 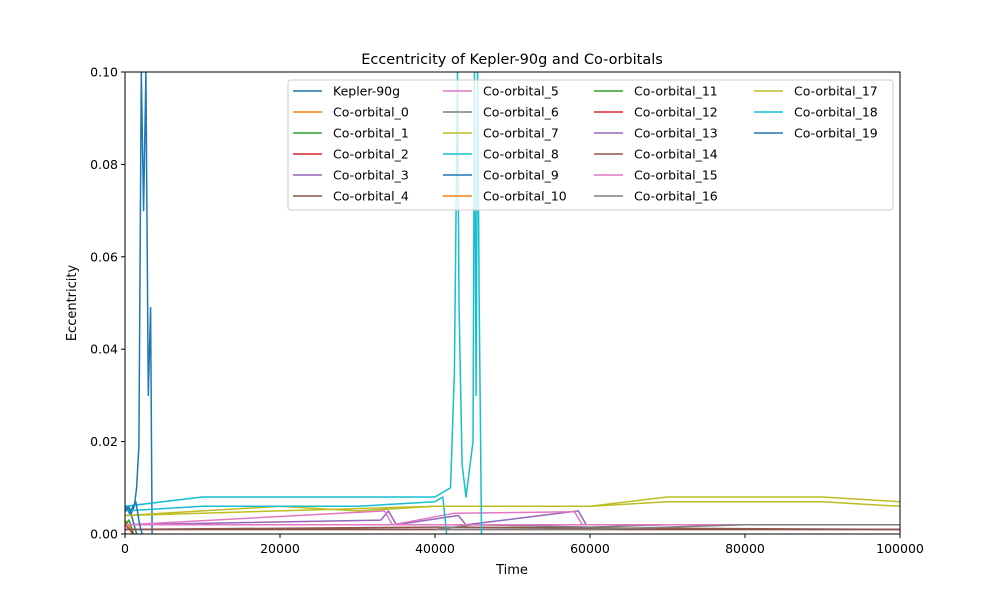 What do you see at coordinates (521, 91) in the screenshot?
I see `legend-label: Co-orbital_5` at bounding box center [521, 91].